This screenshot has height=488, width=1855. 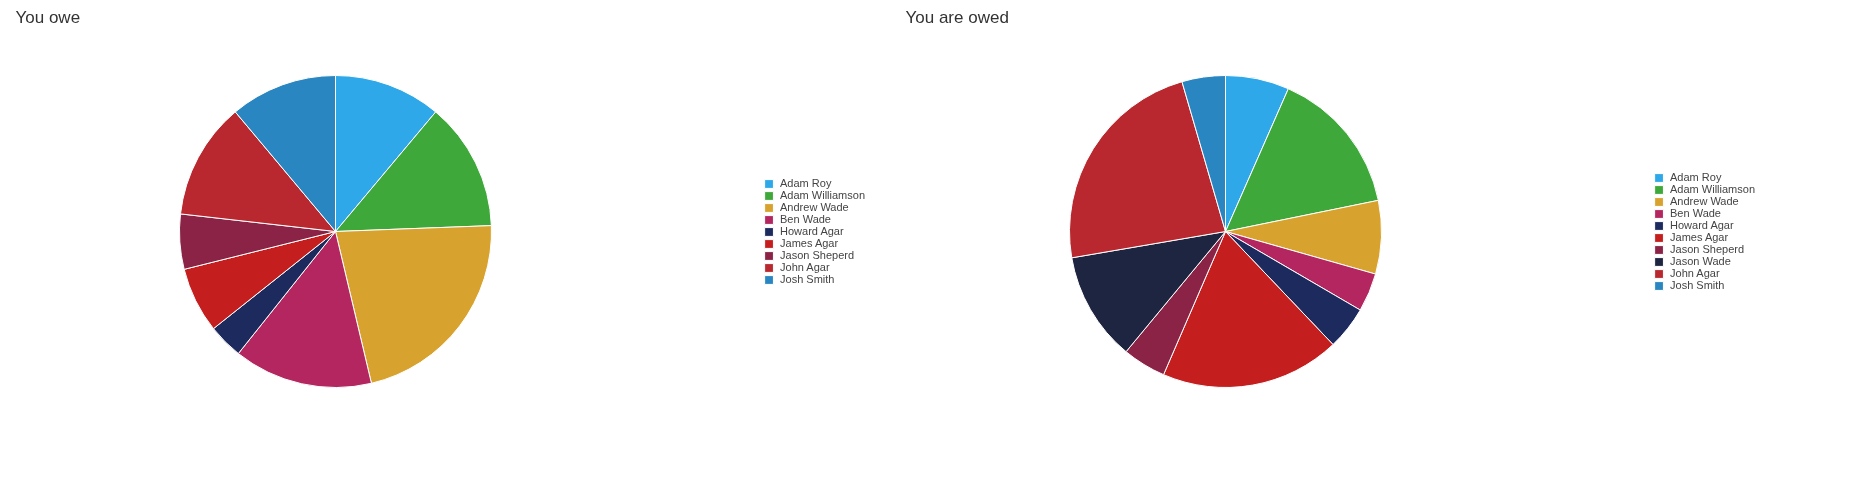 I want to click on chart-title: You owe, so click(x=48, y=17).